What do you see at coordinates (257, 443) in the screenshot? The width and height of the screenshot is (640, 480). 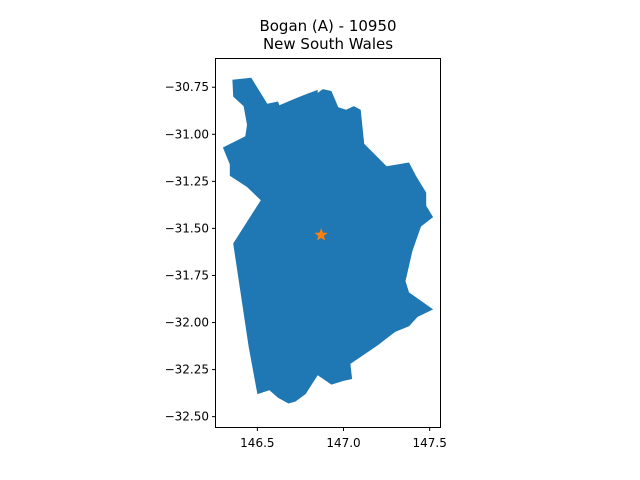 I see `x-tick-label: 146.5` at bounding box center [257, 443].